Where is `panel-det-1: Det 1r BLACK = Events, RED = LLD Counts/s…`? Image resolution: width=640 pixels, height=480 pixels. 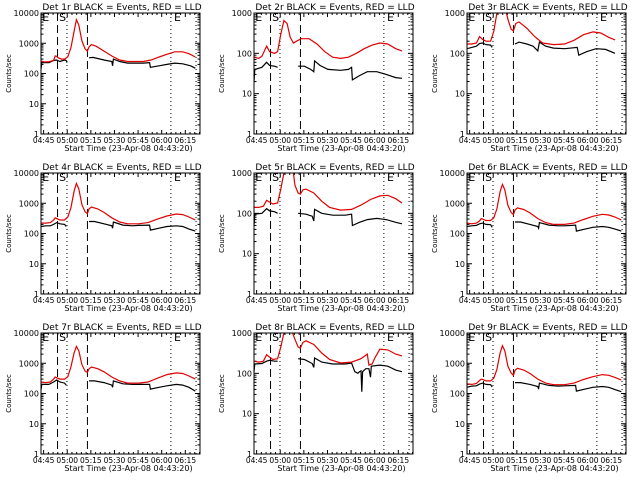 panel-det-1: Det 1r BLACK = Events, RED = LLD Counts/s… is located at coordinates (103, 78).